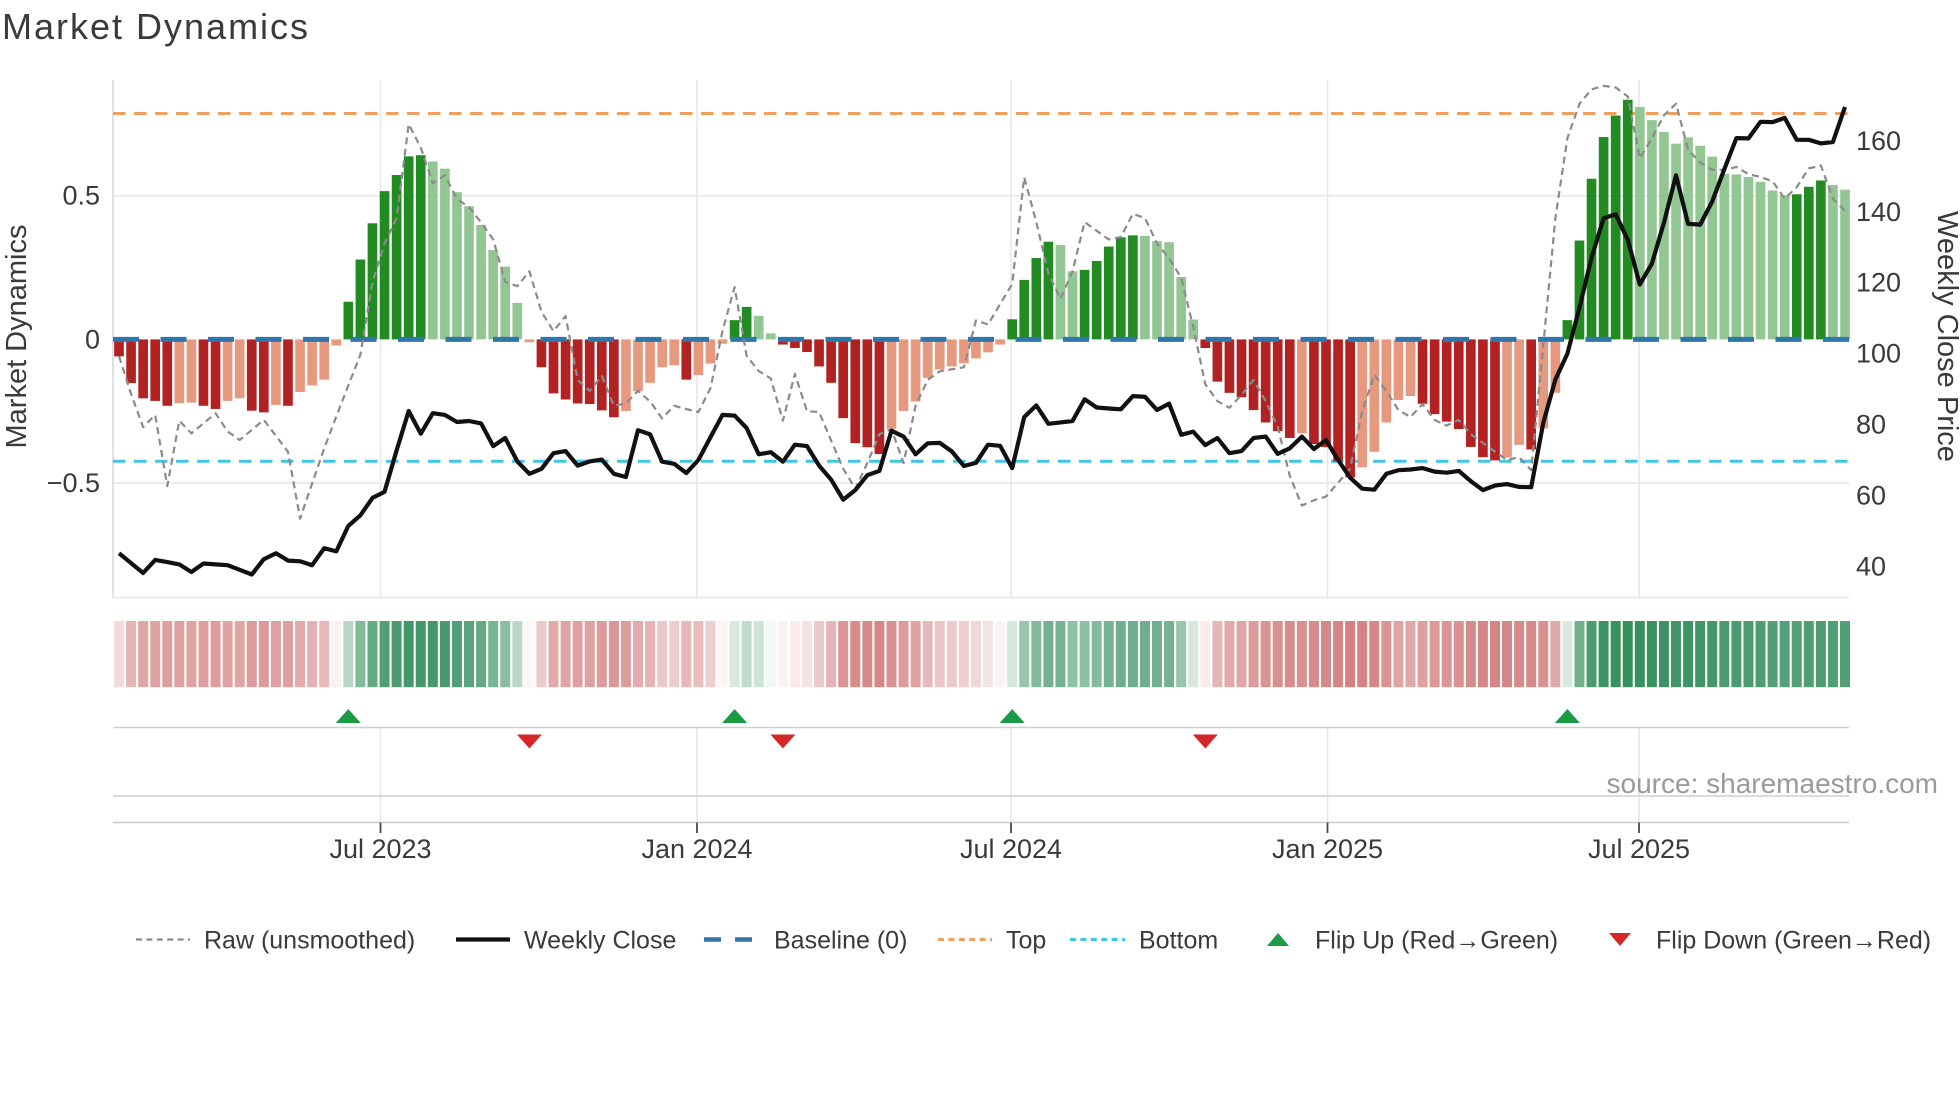 The height and width of the screenshot is (1102, 1960). I want to click on svg-text: Jul 2025, so click(1639, 849).